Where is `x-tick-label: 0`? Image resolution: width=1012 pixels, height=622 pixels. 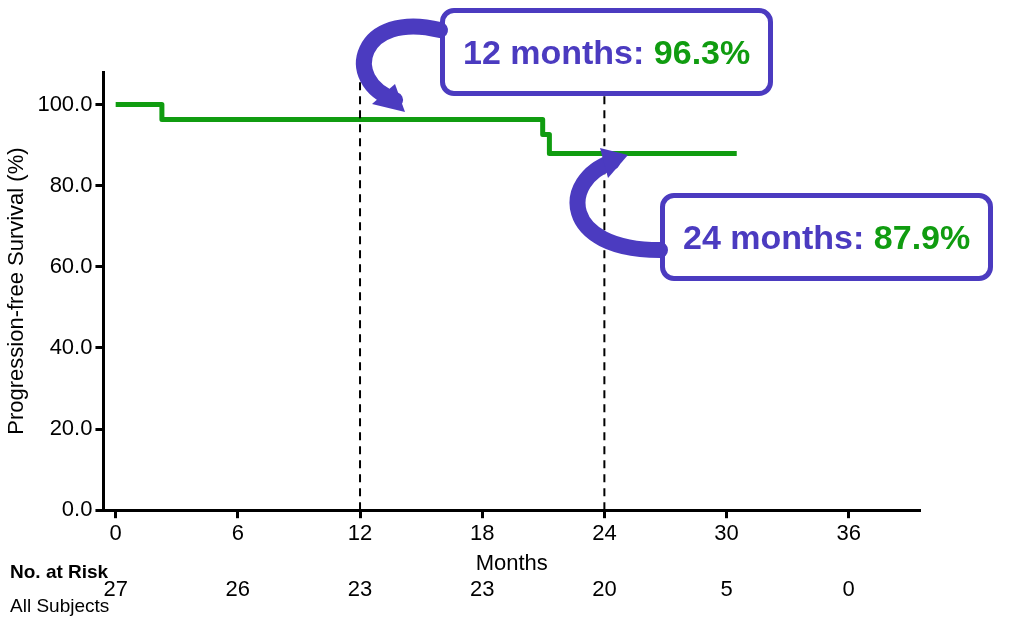
x-tick-label: 0 is located at coordinates (115, 533).